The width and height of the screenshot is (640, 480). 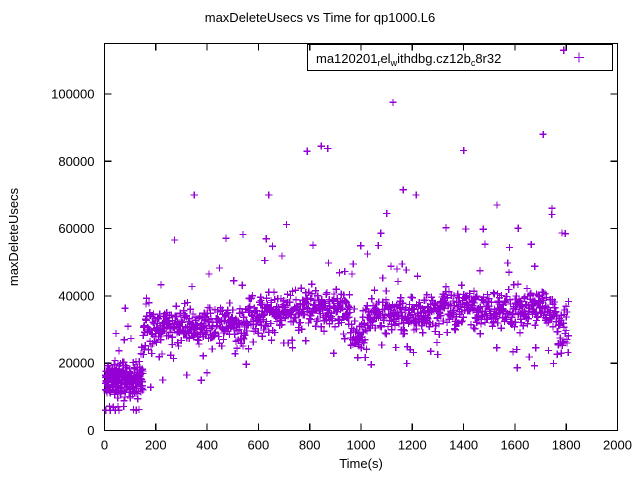 What do you see at coordinates (90, 430) in the screenshot?
I see `y-tick-label: 0` at bounding box center [90, 430].